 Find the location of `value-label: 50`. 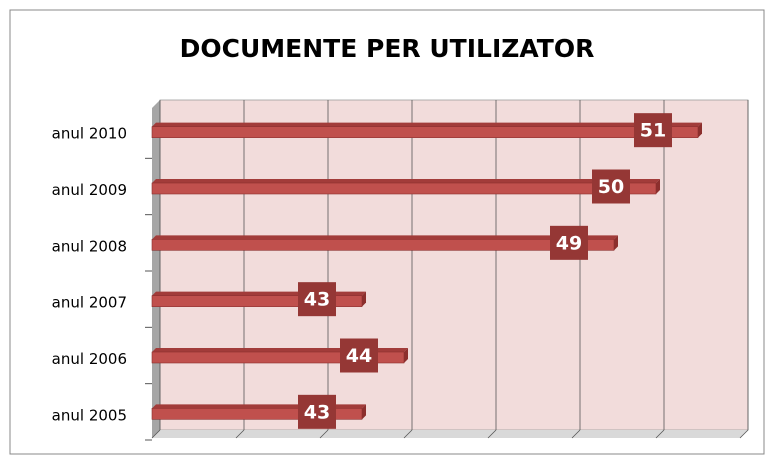

value-label: 50 is located at coordinates (611, 187).